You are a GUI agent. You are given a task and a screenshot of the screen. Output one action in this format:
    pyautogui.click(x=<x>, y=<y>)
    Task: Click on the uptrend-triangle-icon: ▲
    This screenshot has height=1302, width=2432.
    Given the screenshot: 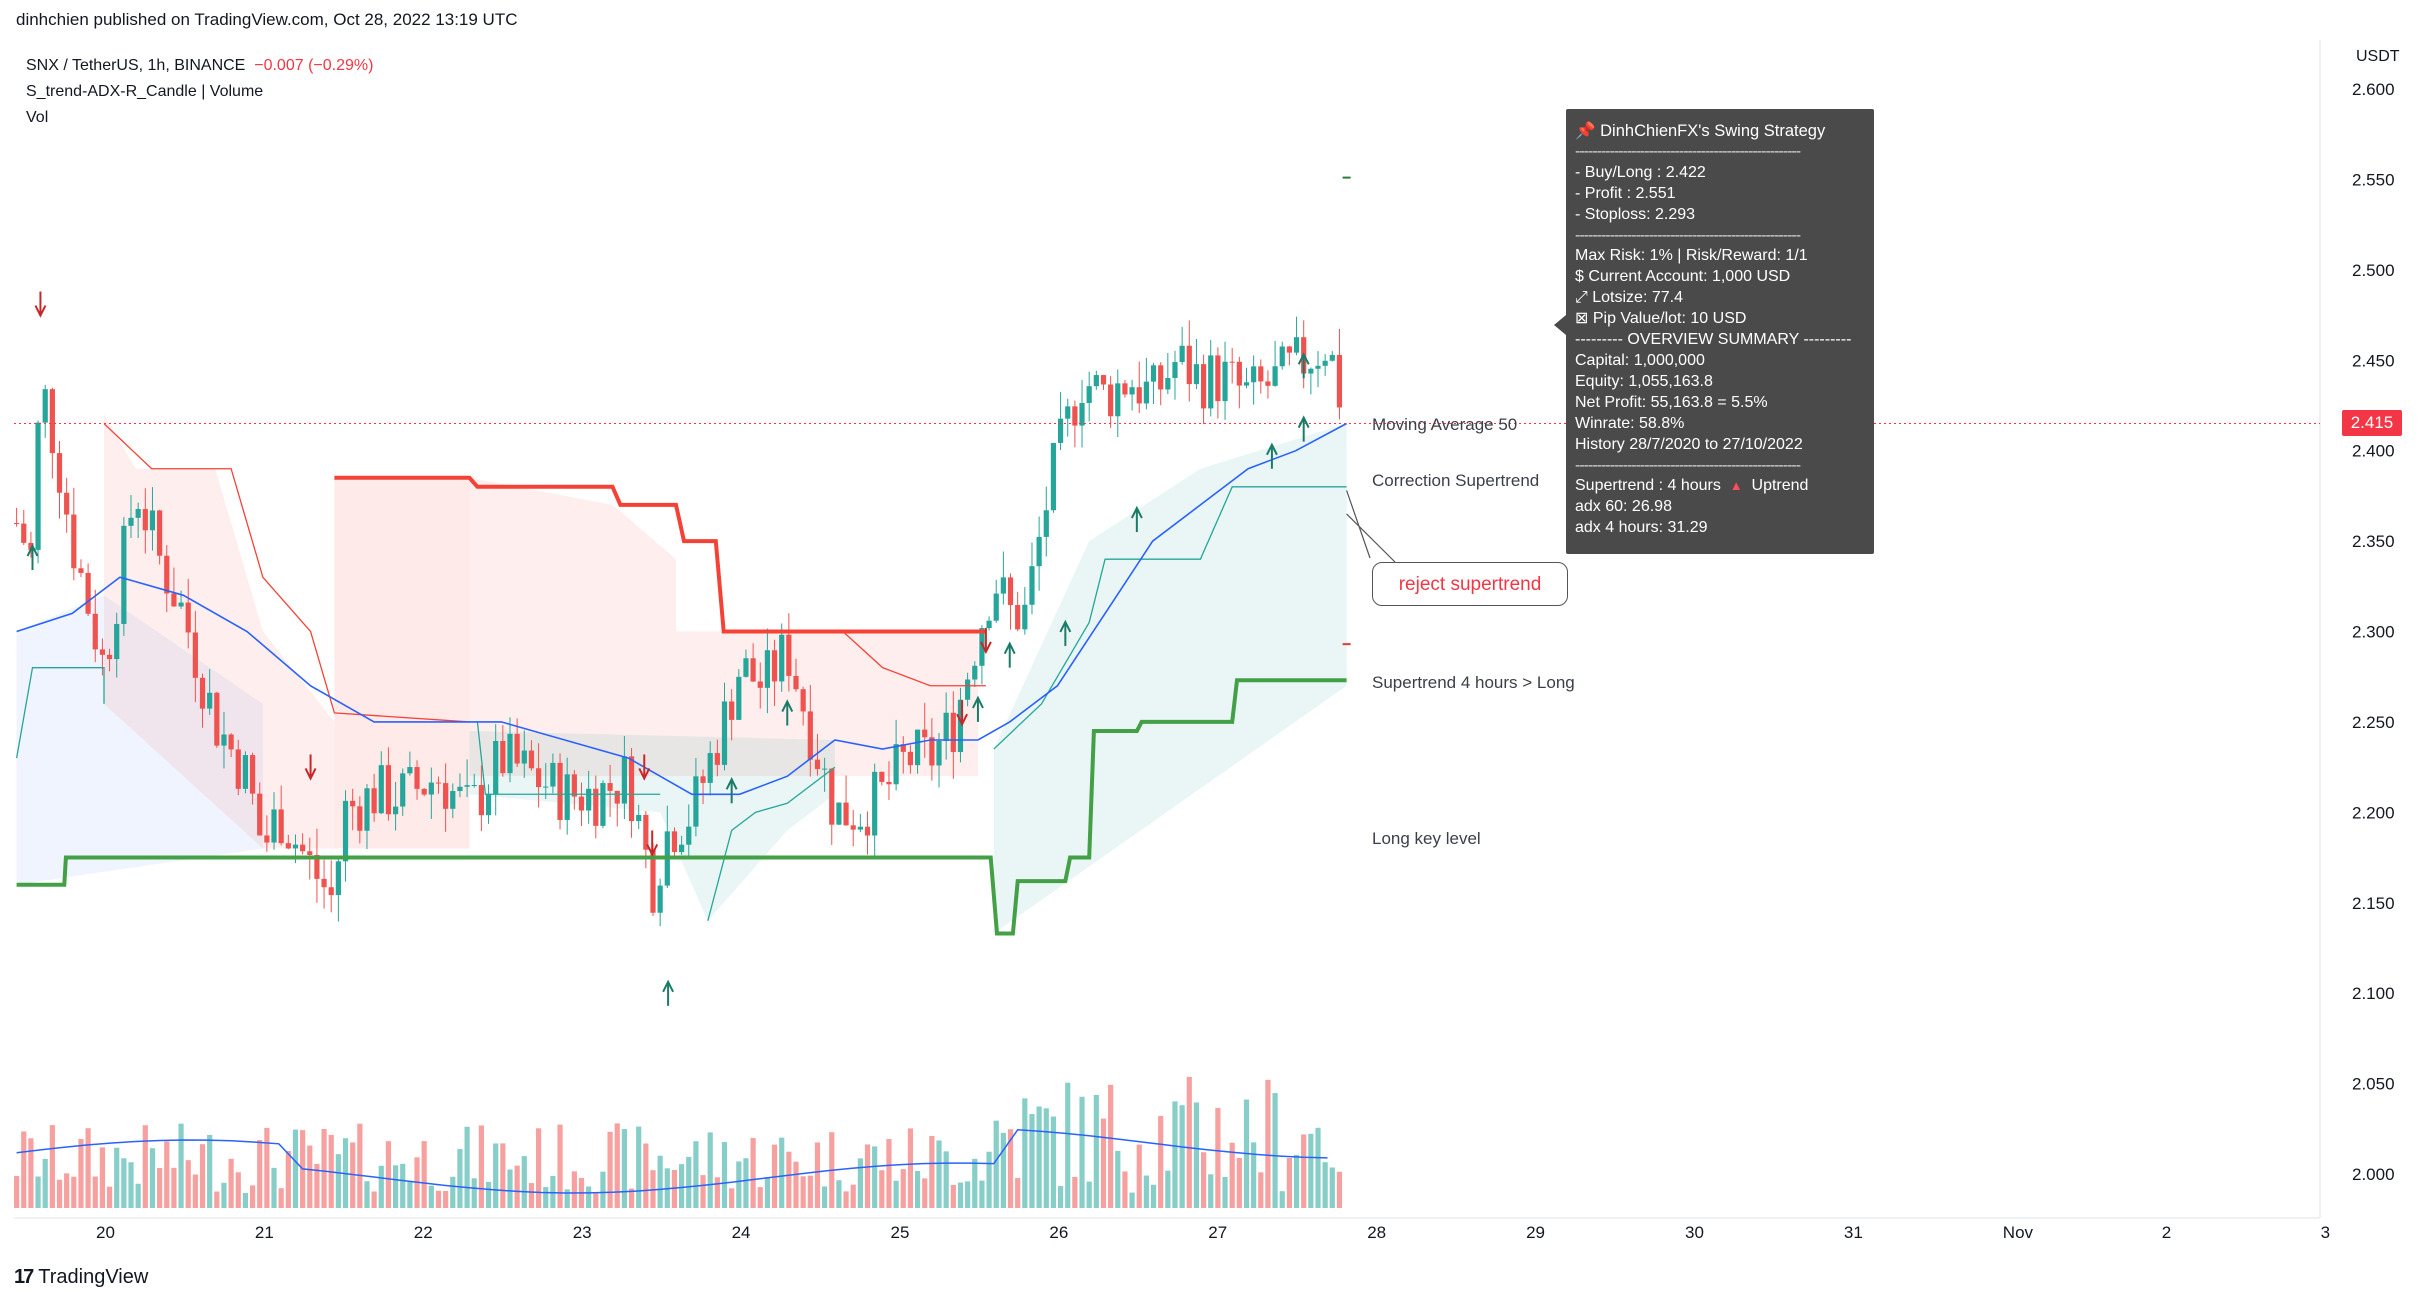 What is the action you would take?
    pyautogui.click(x=1736, y=486)
    